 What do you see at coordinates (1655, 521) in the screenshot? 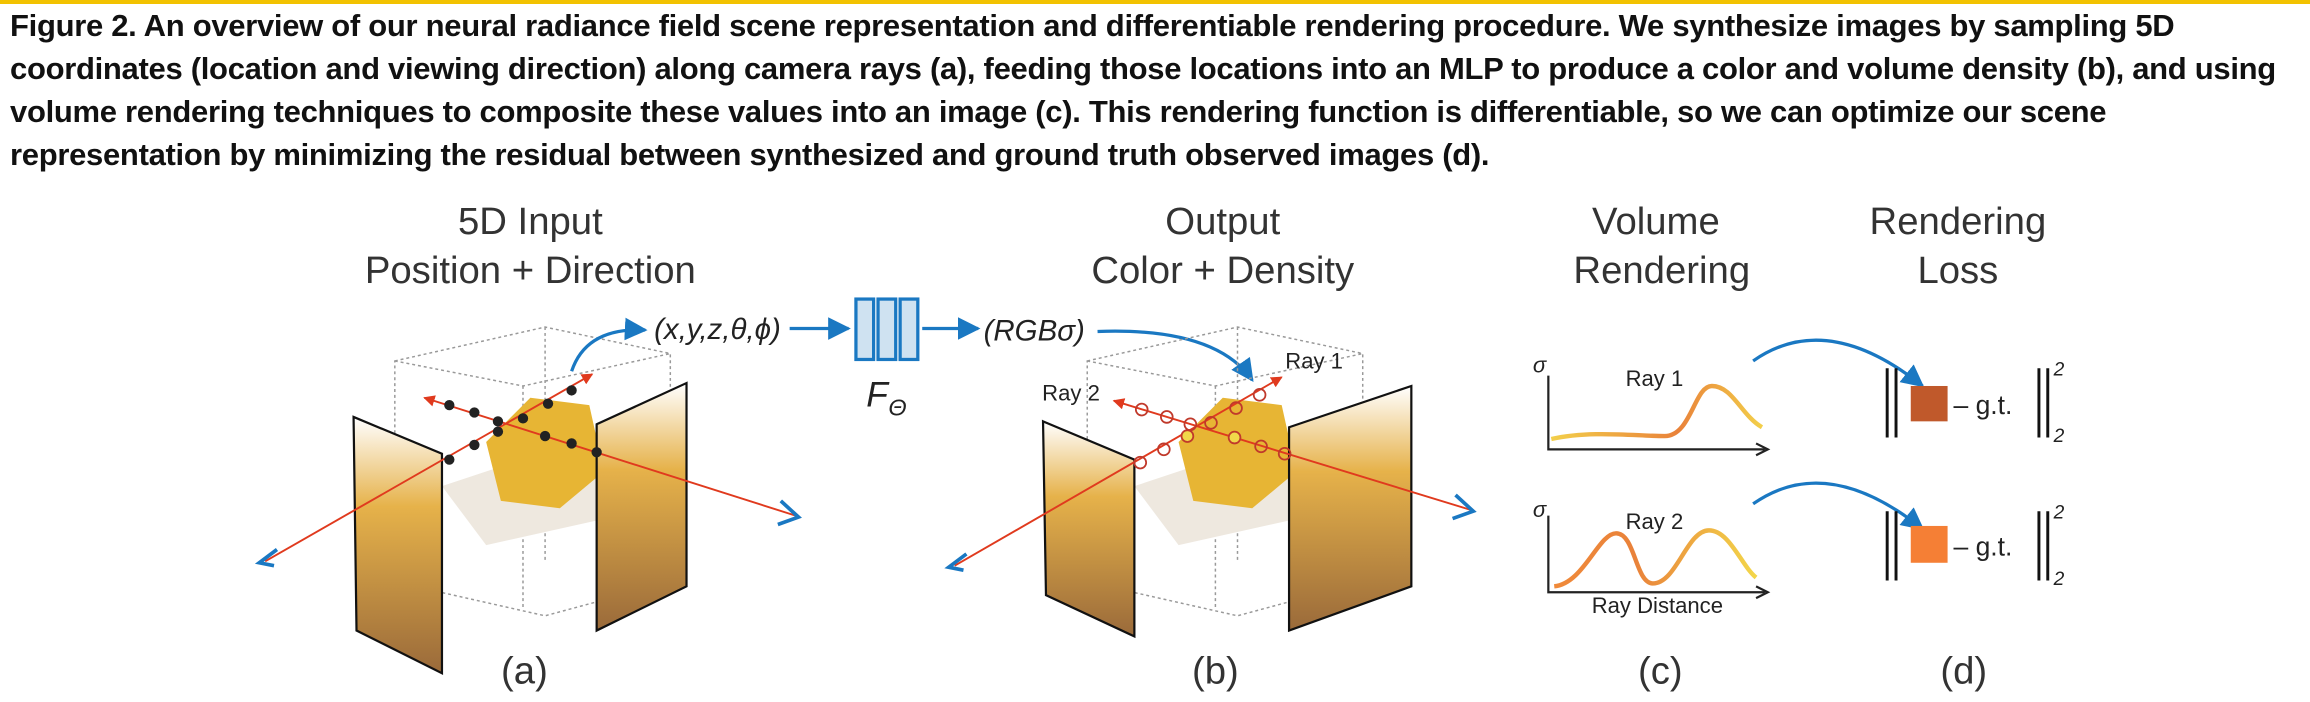
I see `plot-title: Ray 2` at bounding box center [1655, 521].